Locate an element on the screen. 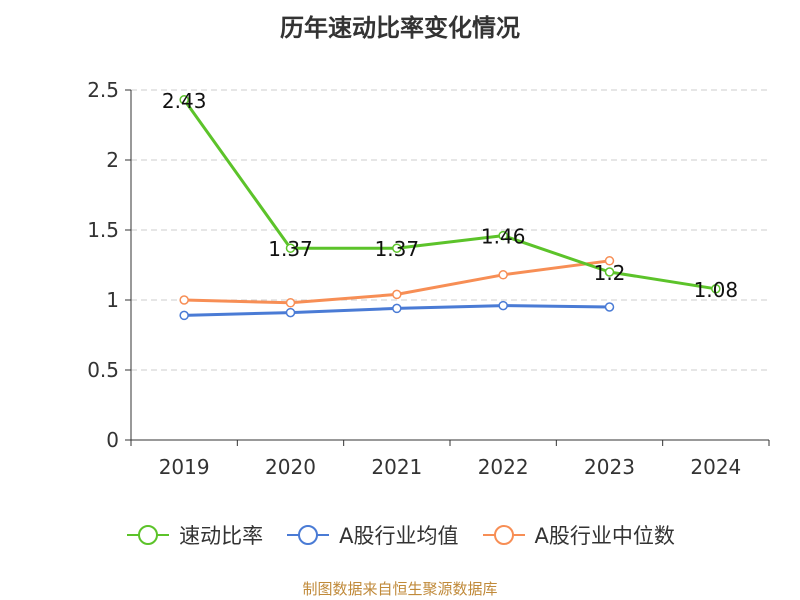 The width and height of the screenshot is (800, 600). x-tick-label: 2022 is located at coordinates (503, 467).